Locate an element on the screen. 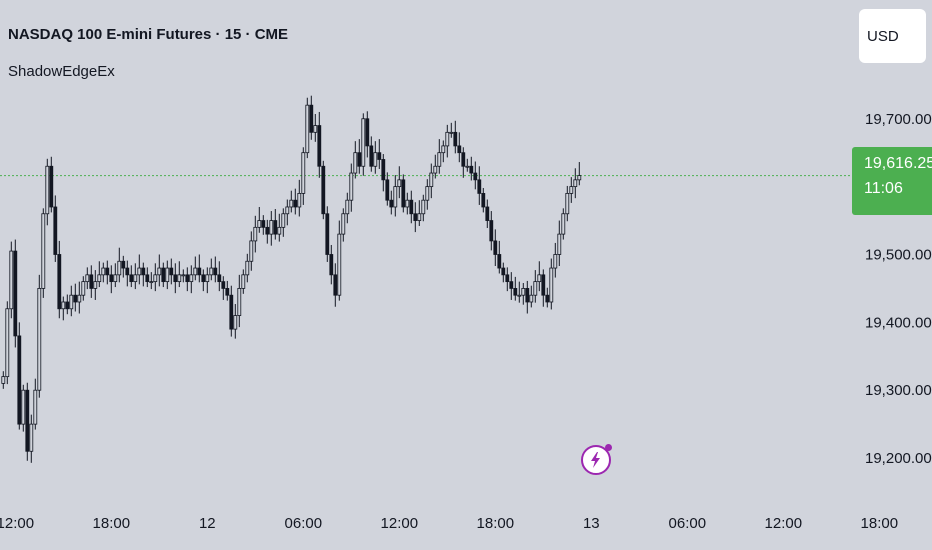  last-price-value: 19,616.25 is located at coordinates (898, 163).